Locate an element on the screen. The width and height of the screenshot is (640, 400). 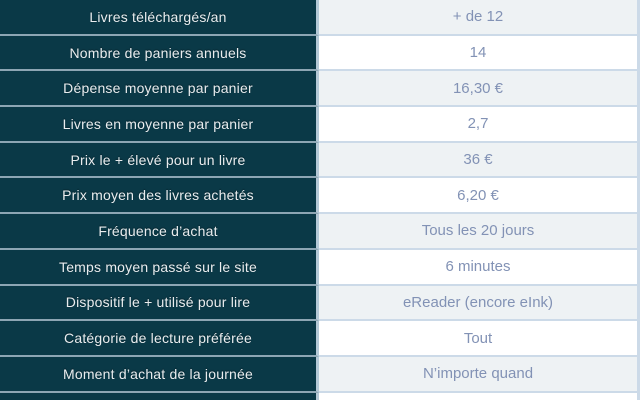
stat-label-cell: Dispositif le + utilisé pour lire is located at coordinates (159, 303).